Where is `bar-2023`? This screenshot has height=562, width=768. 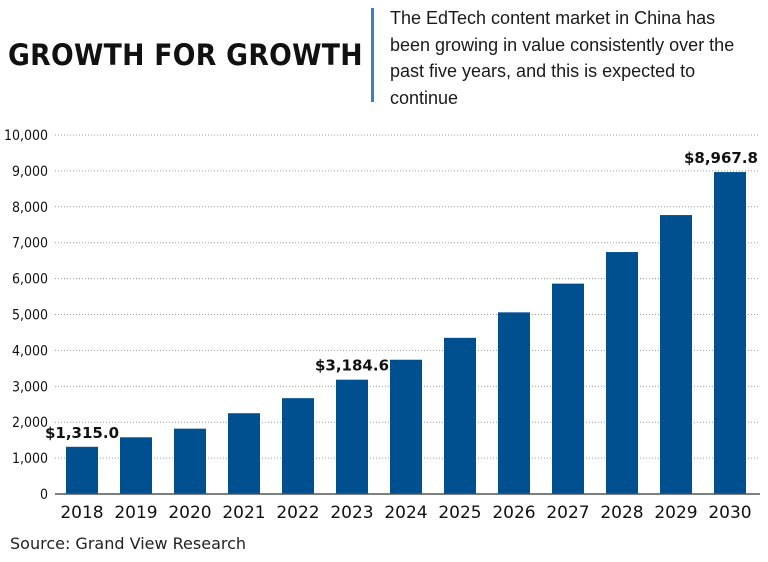 bar-2023 is located at coordinates (352, 436).